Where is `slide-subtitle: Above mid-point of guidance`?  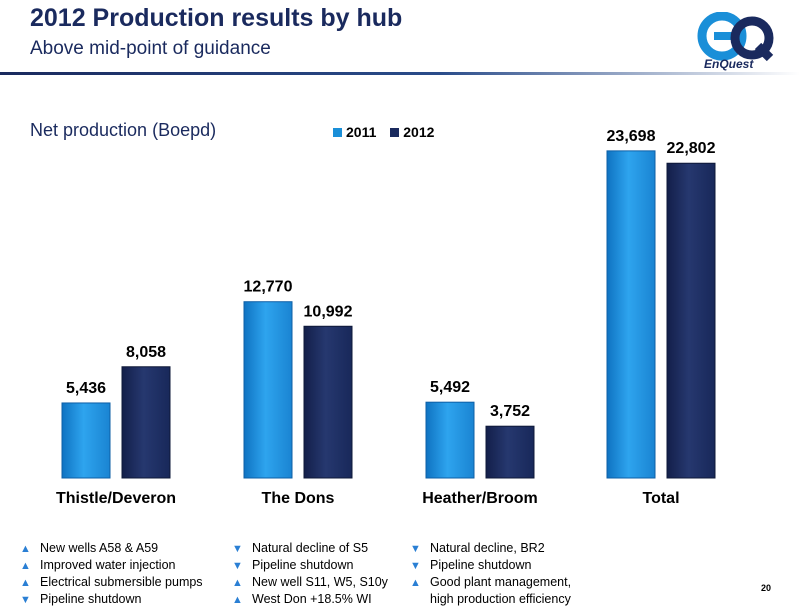 slide-subtitle: Above mid-point of guidance is located at coordinates (150, 48).